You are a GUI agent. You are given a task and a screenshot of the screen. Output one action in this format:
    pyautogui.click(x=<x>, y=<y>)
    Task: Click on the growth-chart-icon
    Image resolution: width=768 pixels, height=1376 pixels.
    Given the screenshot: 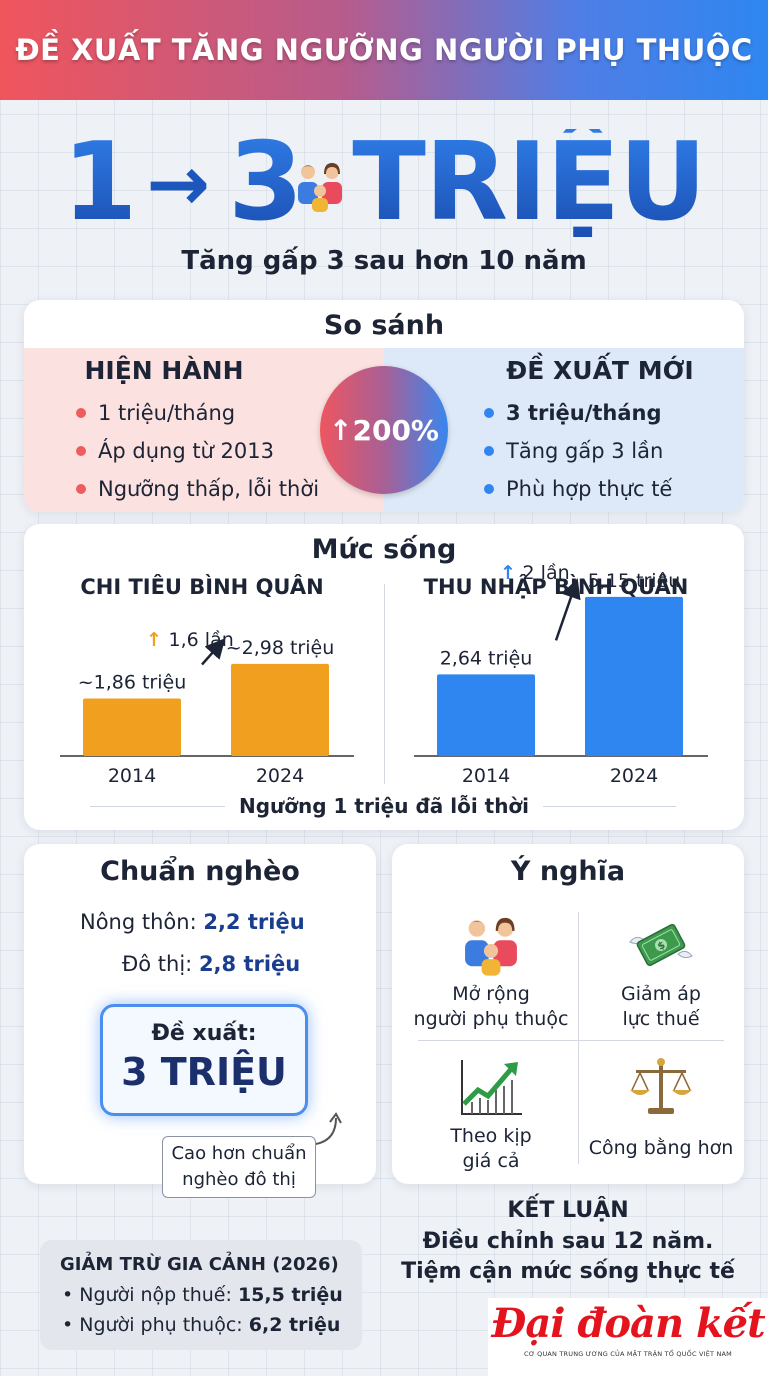 What is the action you would take?
    pyautogui.click(x=491, y=1087)
    